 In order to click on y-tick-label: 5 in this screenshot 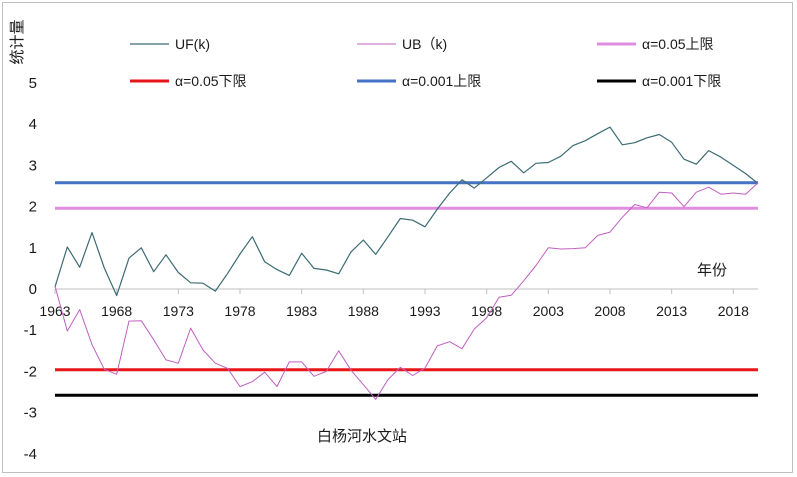, I will do `click(33, 83)`.